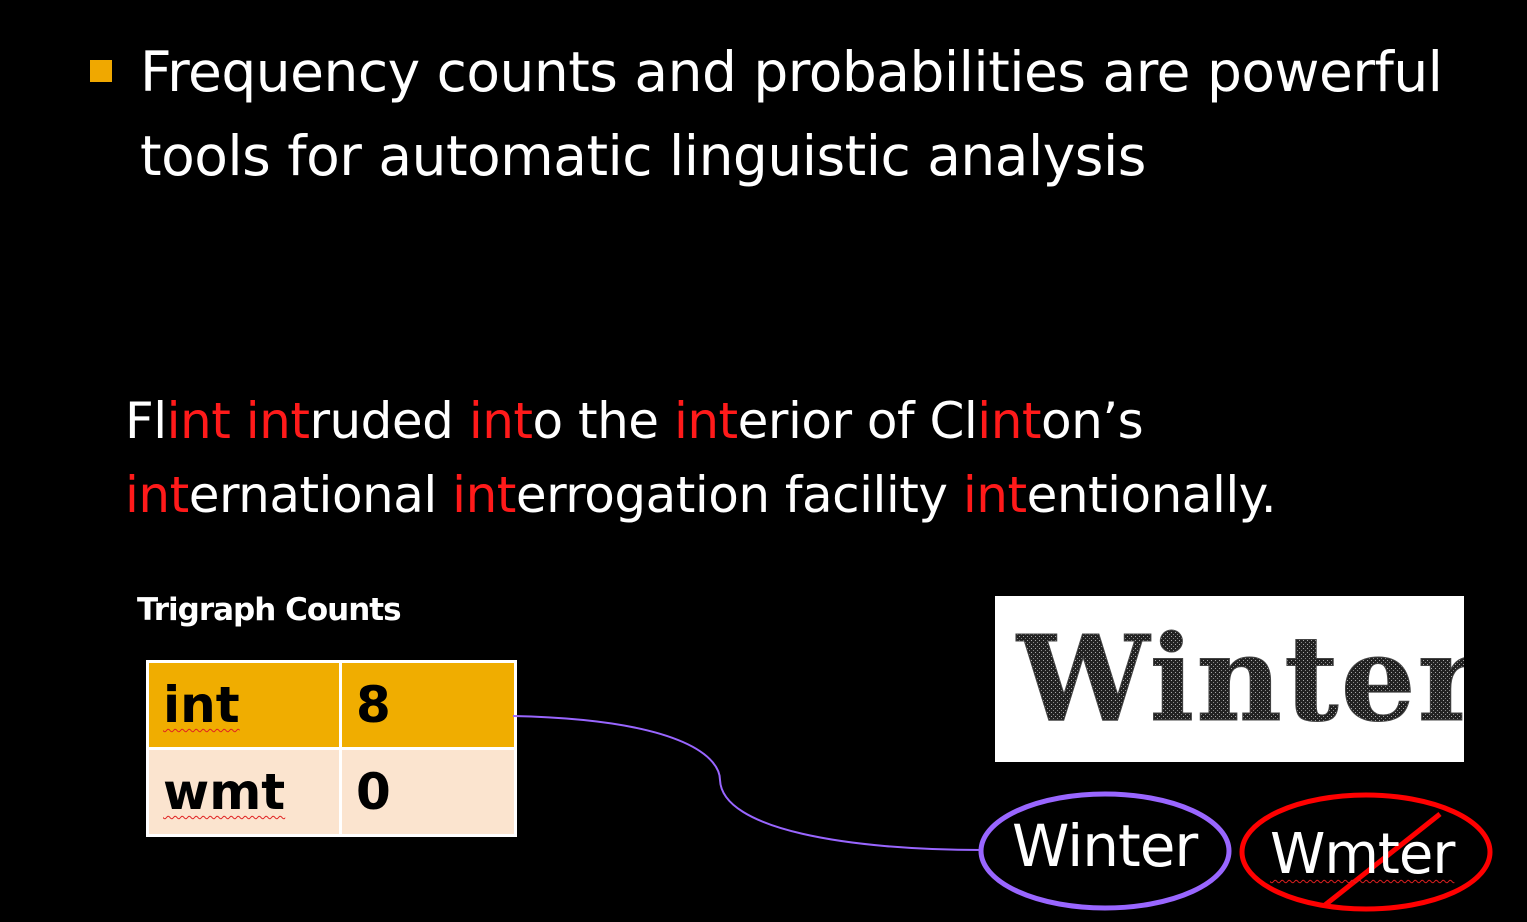 The image size is (1527, 922). I want to click on table-row: wmt 0, so click(331, 792).